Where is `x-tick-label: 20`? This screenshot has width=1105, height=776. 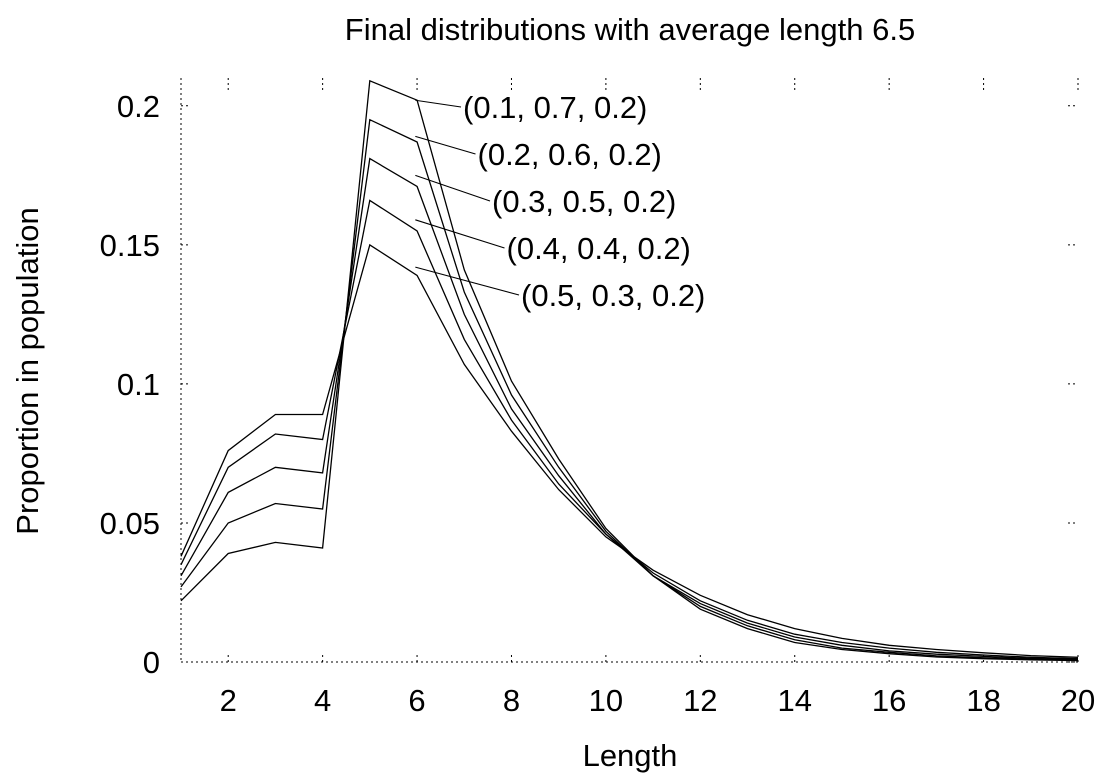 x-tick-label: 20 is located at coordinates (1078, 700).